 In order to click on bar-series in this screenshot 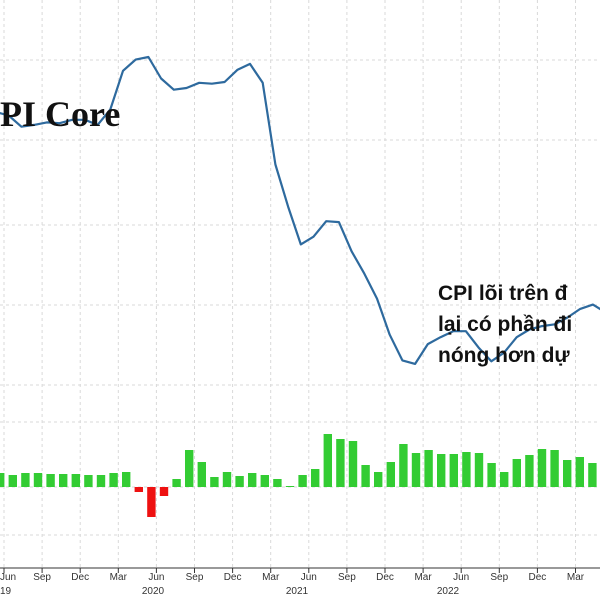, I will do `click(298, 475)`.